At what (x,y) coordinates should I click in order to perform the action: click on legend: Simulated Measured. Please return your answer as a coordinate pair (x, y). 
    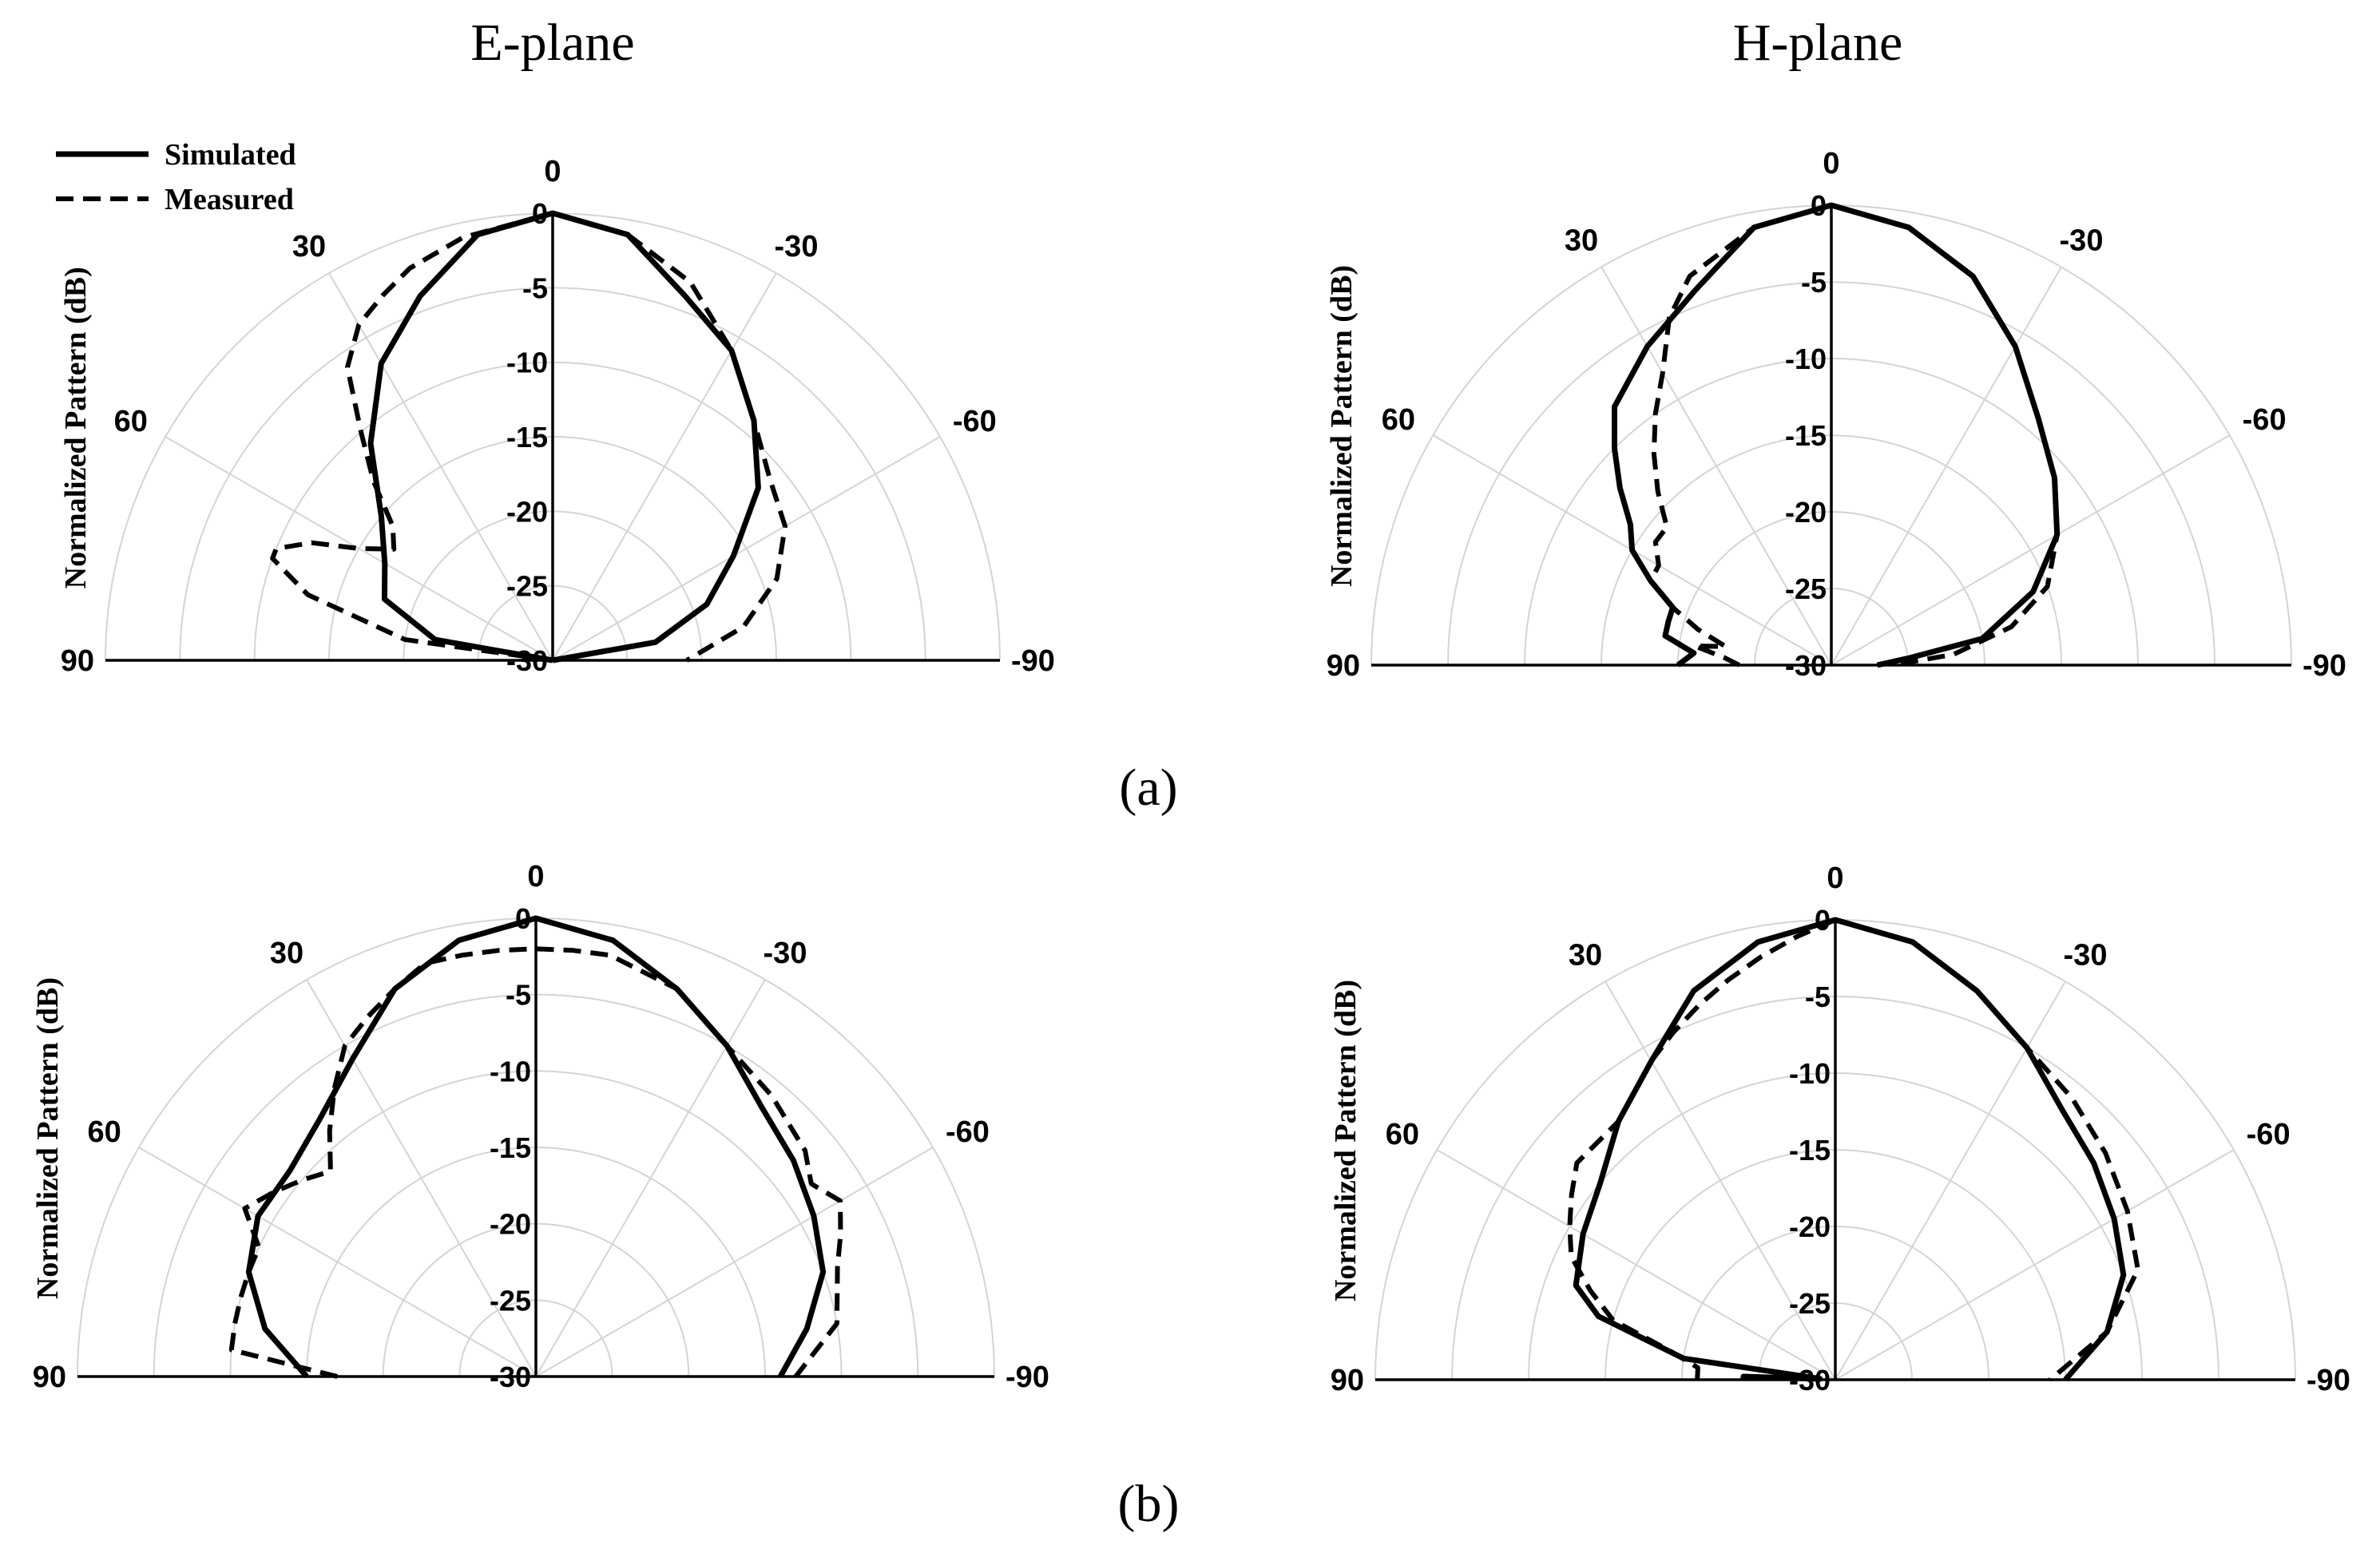
    Looking at the image, I should click on (176, 177).